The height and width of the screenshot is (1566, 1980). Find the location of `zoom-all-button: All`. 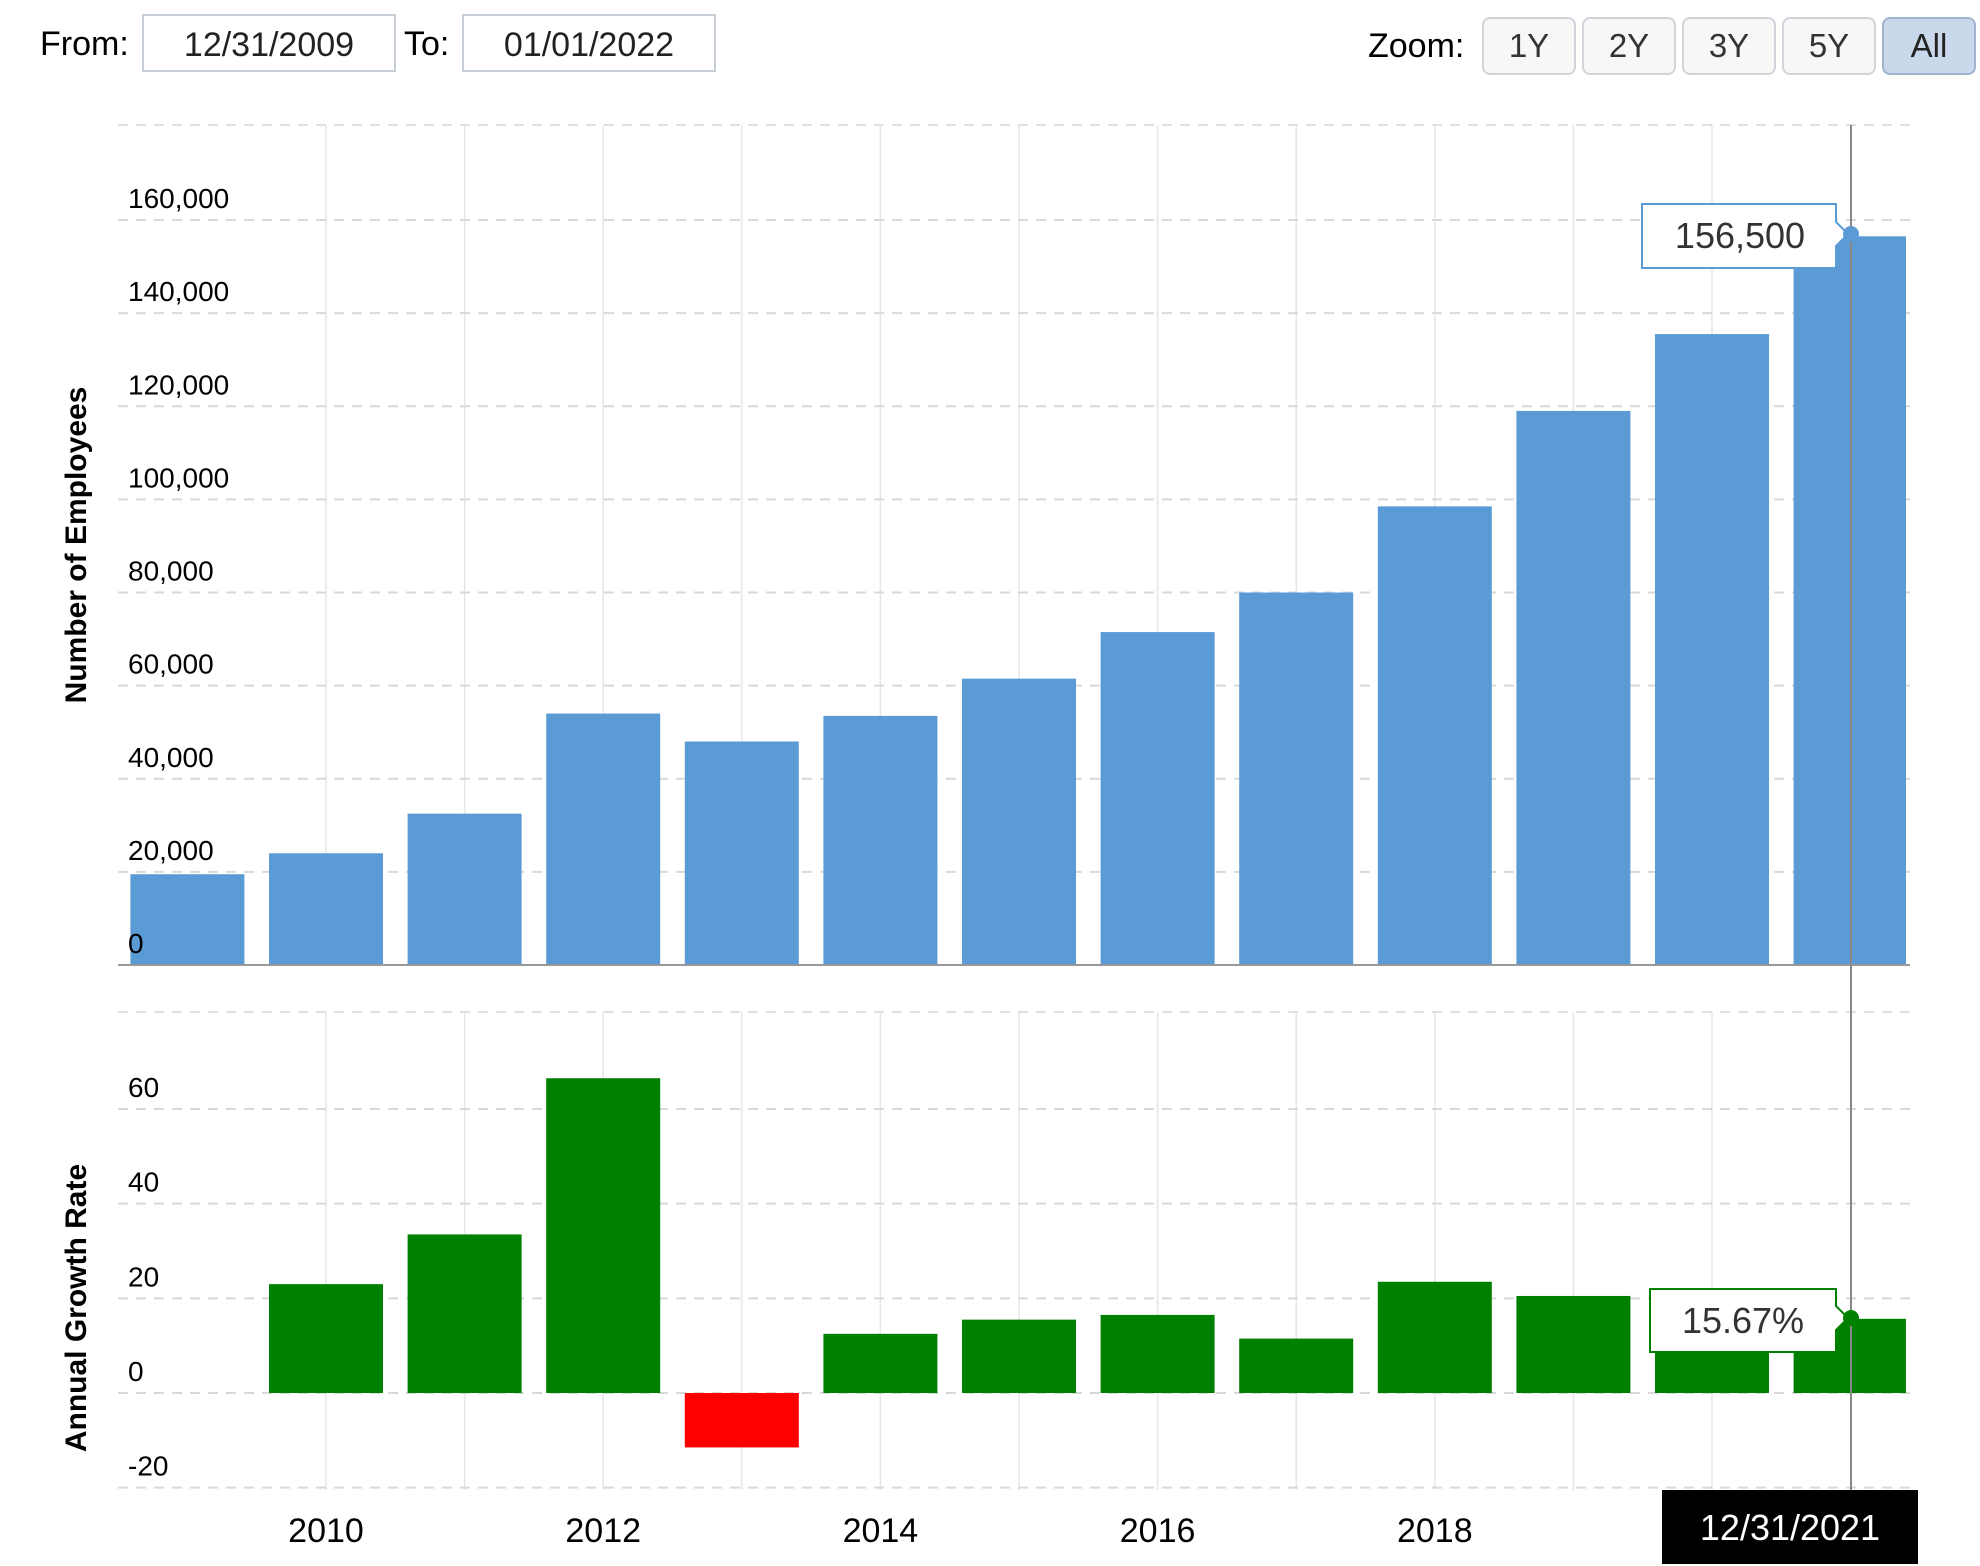

zoom-all-button: All is located at coordinates (1929, 46).